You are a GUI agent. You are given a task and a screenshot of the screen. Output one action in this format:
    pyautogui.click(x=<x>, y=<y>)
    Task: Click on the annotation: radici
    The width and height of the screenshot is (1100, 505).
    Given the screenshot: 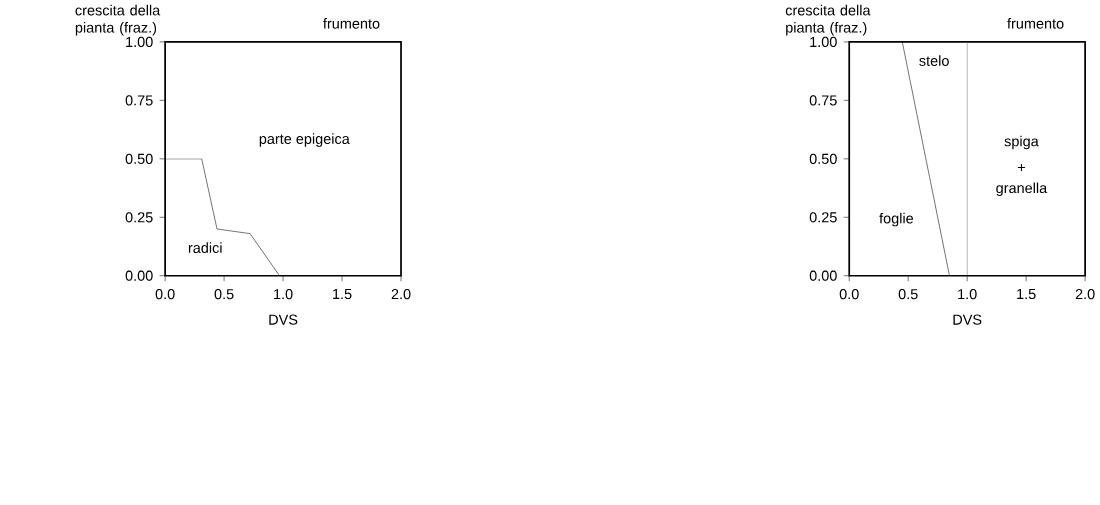 What is the action you would take?
    pyautogui.click(x=205, y=248)
    